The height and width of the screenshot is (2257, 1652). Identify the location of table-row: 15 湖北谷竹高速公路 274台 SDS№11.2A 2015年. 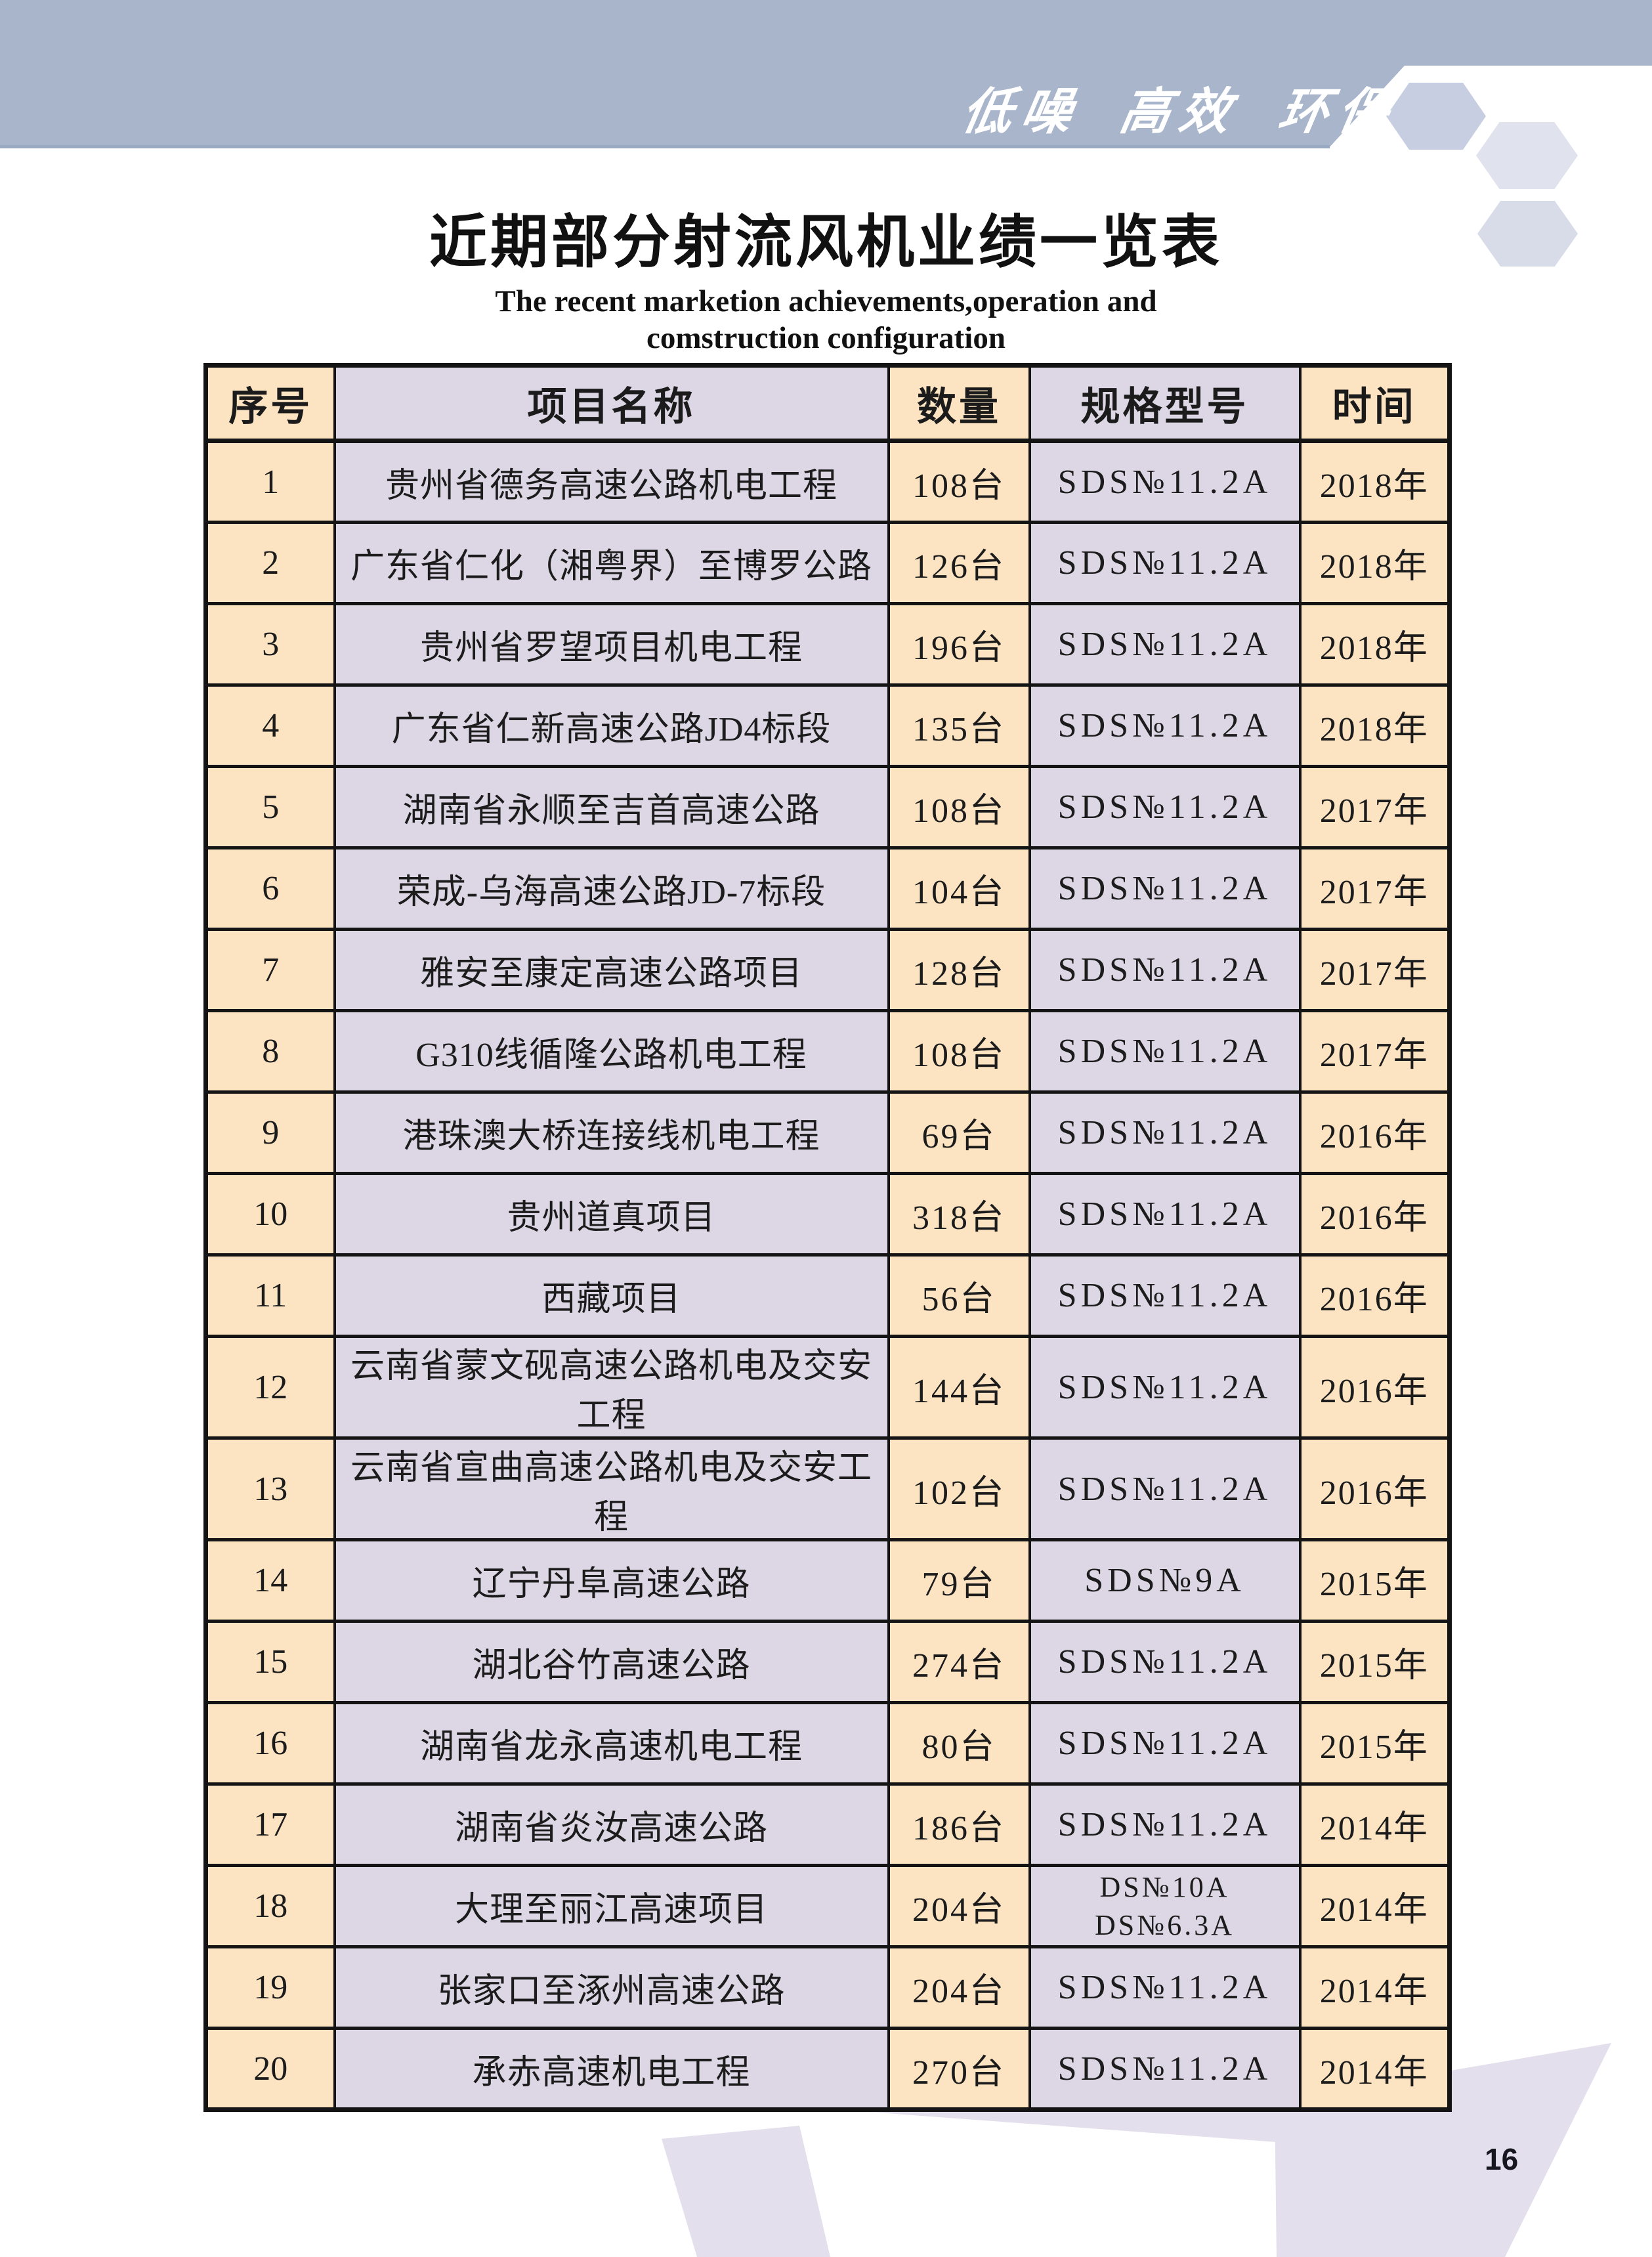
(828, 1662).